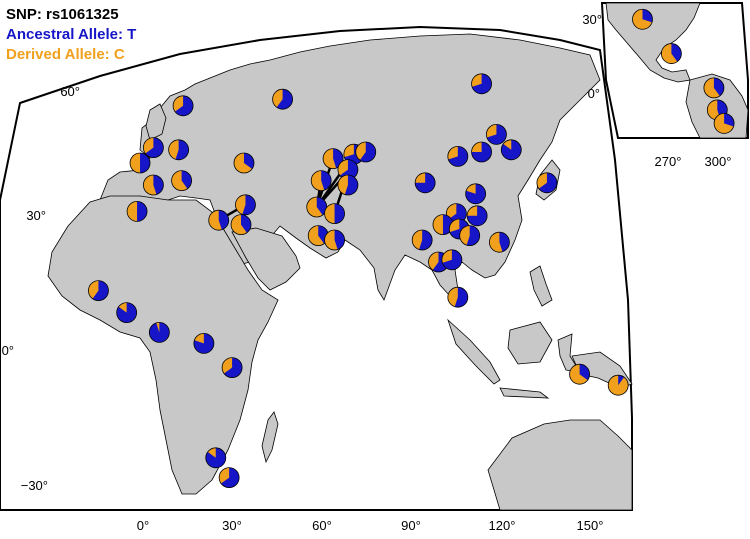 The height and width of the screenshot is (539, 750). What do you see at coordinates (560, 465) in the screenshot?
I see `australia` at bounding box center [560, 465].